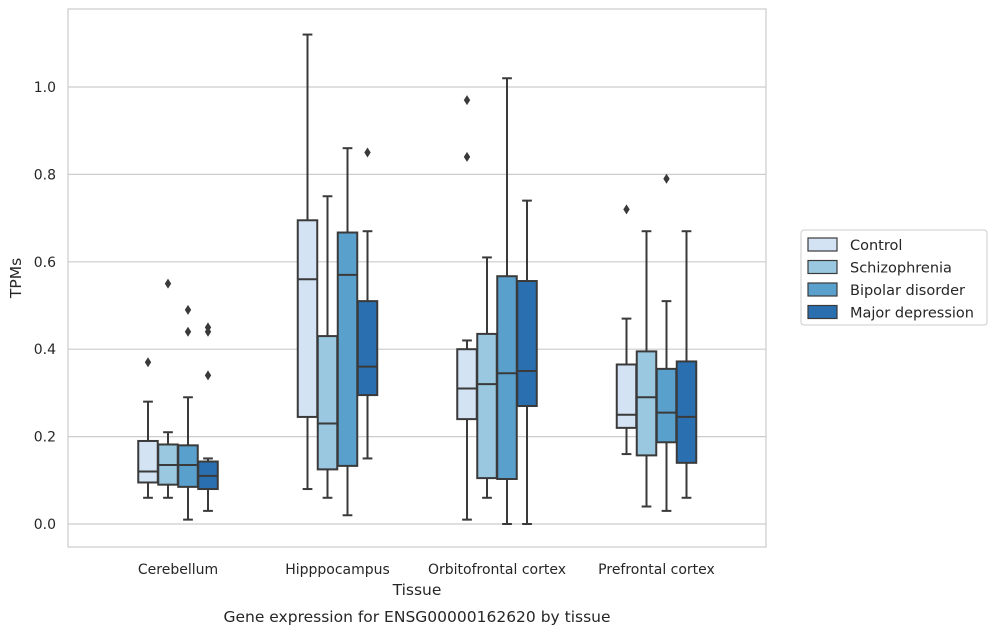  I want to click on legend-label: Schizophrenia, so click(901, 269).